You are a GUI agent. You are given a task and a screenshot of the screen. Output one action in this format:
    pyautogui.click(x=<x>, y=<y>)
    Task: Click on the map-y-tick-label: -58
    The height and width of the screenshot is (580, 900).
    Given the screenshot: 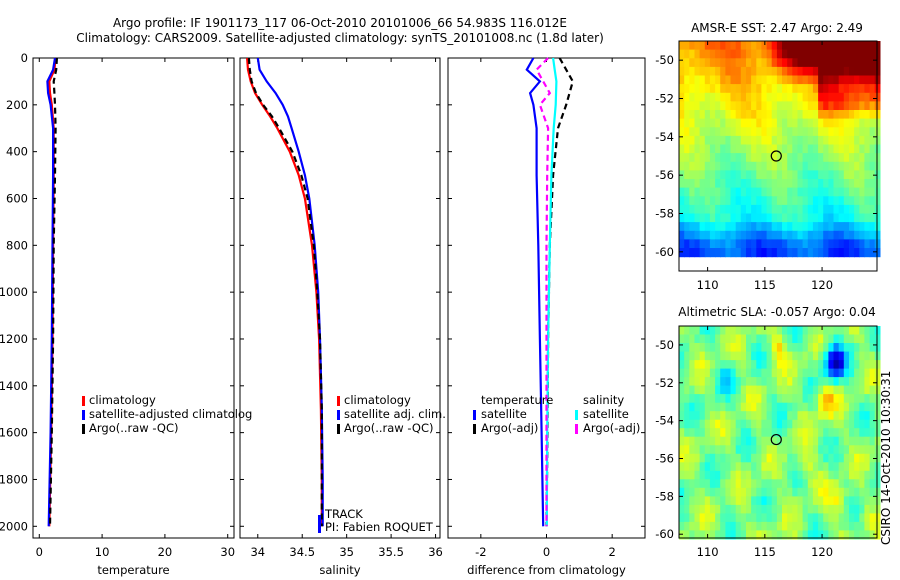 What is the action you would take?
    pyautogui.click(x=664, y=214)
    